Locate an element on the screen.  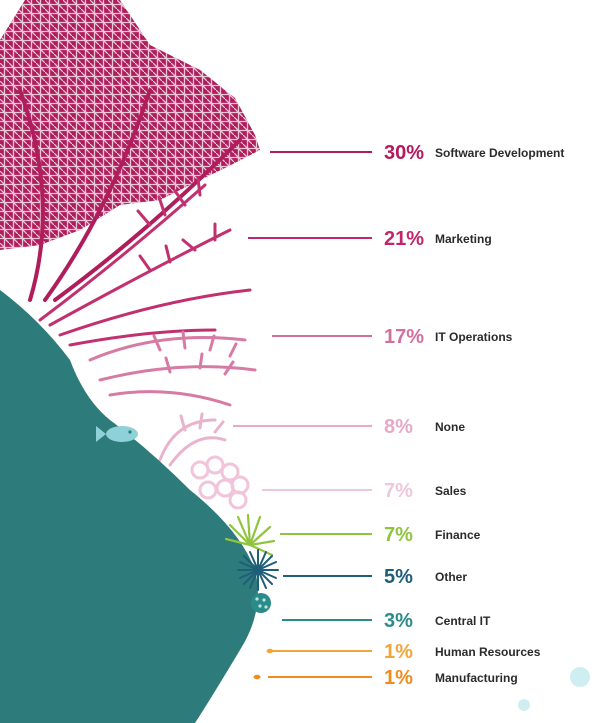
category-label: IT Operations is located at coordinates (474, 337).